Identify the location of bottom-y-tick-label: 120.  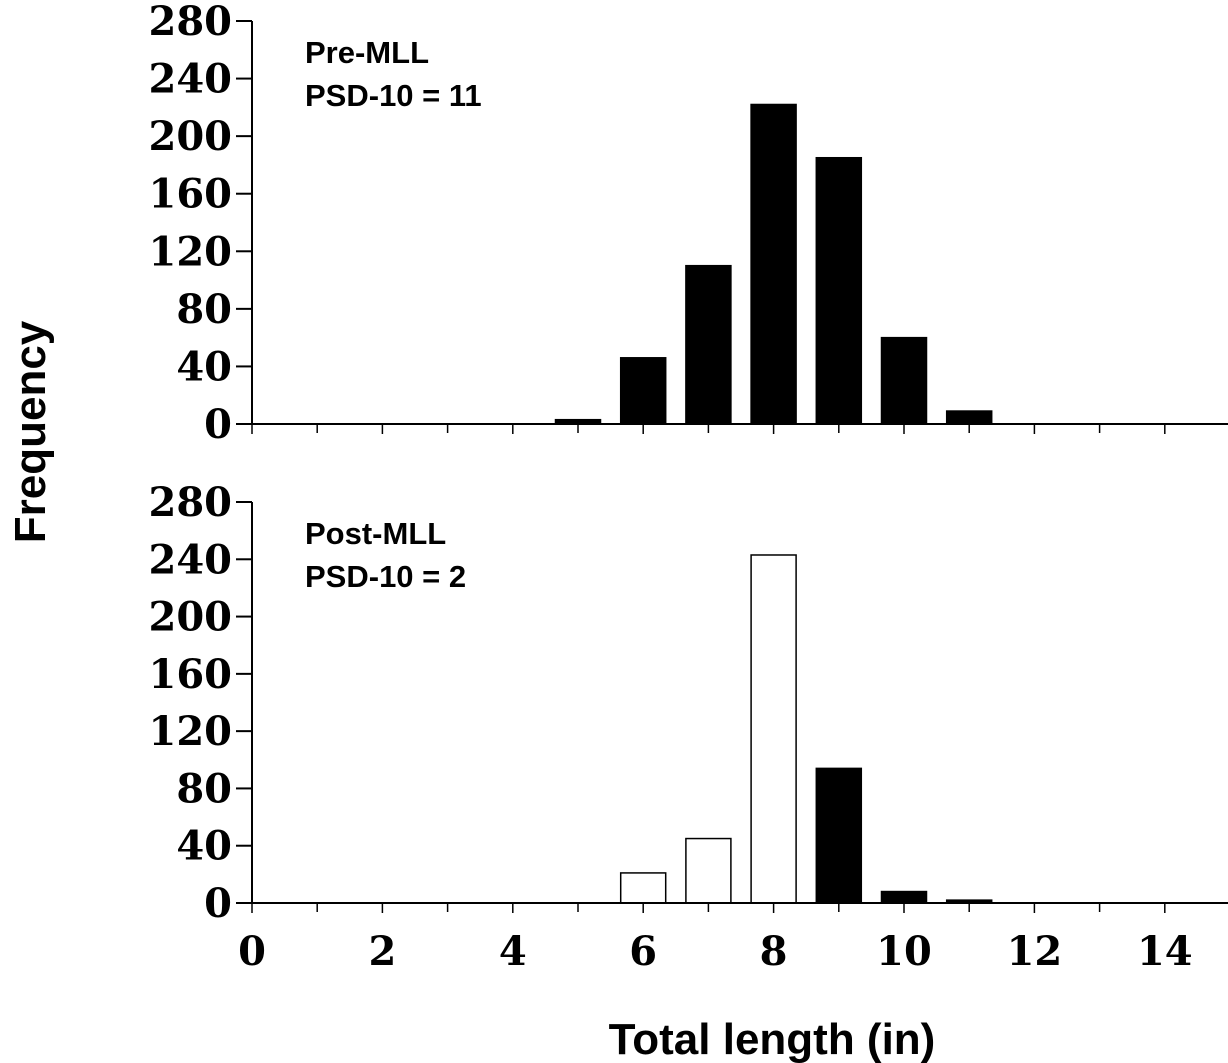
(191, 731).